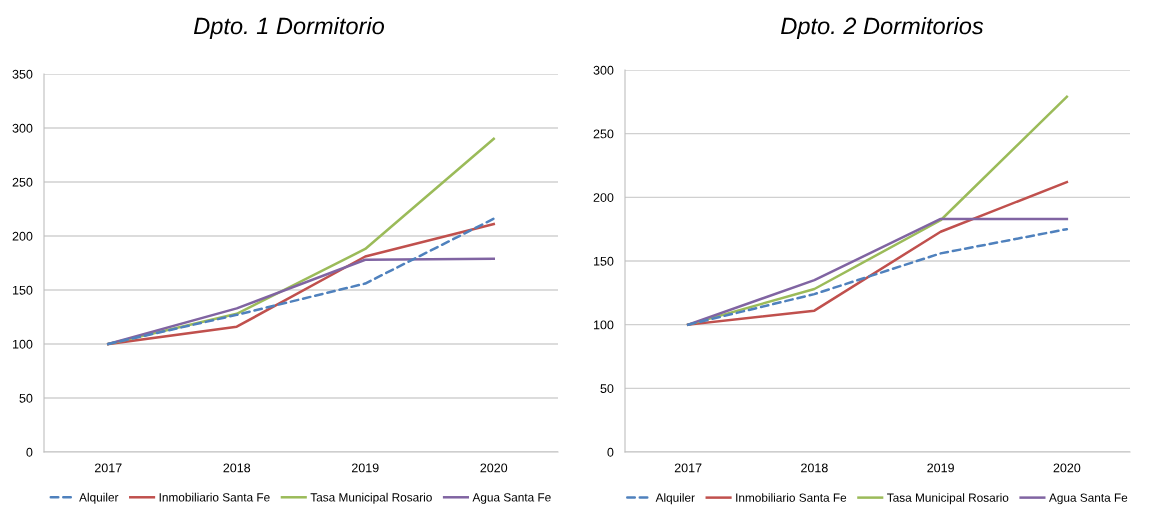 The image size is (1152, 523). Describe the element at coordinates (882, 28) in the screenshot. I see `chart-title: Dpto. 2 Dormitorios` at that location.